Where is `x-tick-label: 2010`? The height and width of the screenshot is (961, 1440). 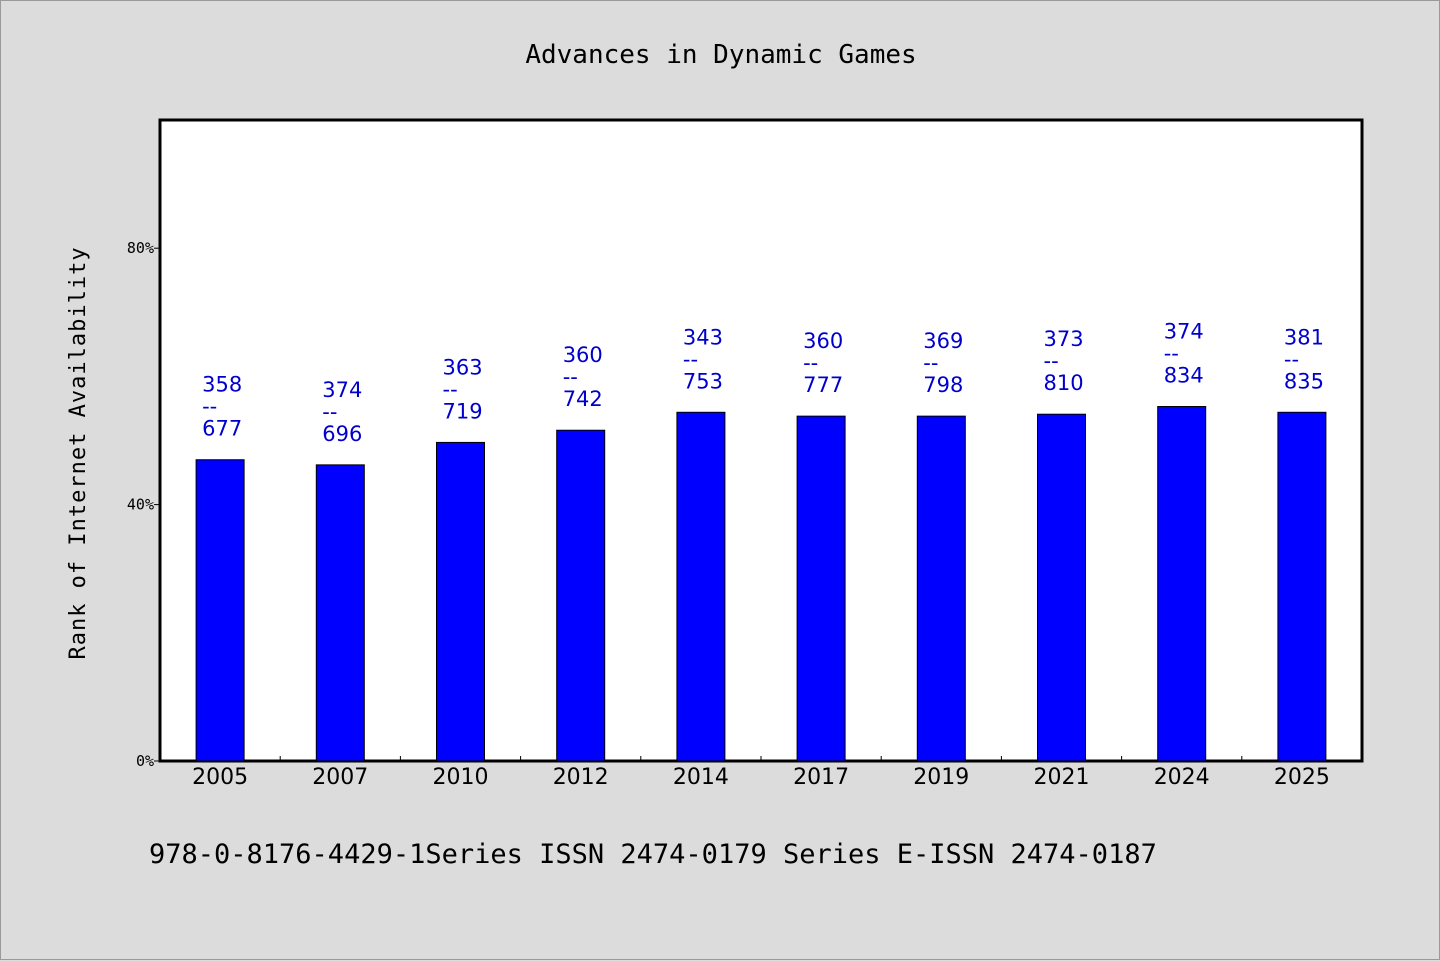 x-tick-label: 2010 is located at coordinates (461, 777).